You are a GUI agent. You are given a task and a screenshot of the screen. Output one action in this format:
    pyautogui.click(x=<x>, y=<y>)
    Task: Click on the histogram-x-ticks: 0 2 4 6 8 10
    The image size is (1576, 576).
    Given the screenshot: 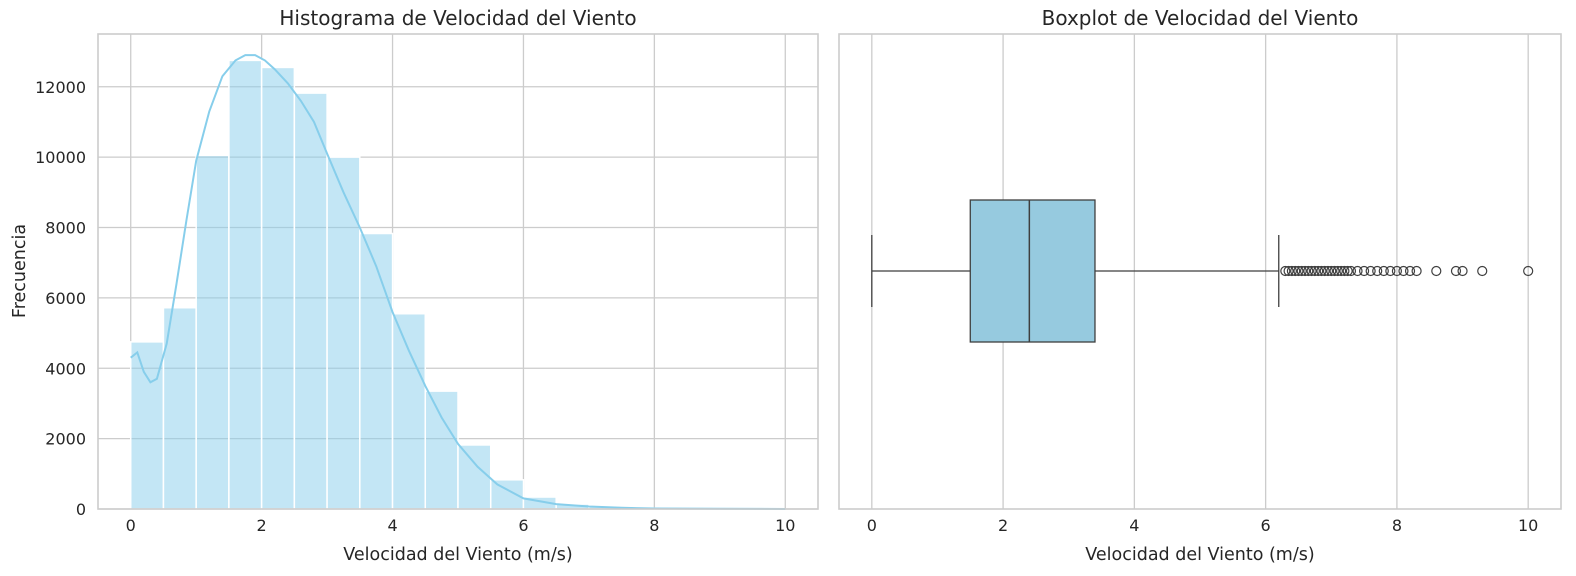 What is the action you would take?
    pyautogui.click(x=461, y=525)
    